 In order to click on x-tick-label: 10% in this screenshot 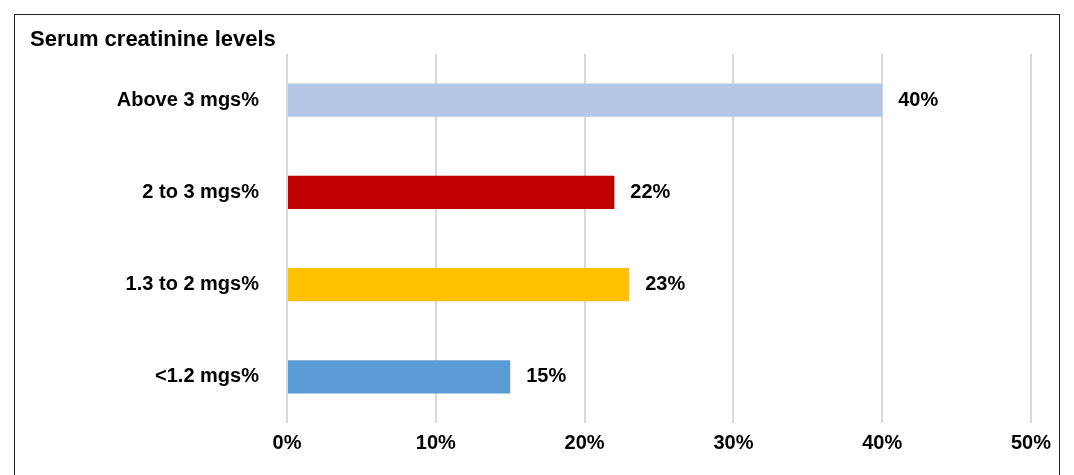, I will do `click(436, 441)`.